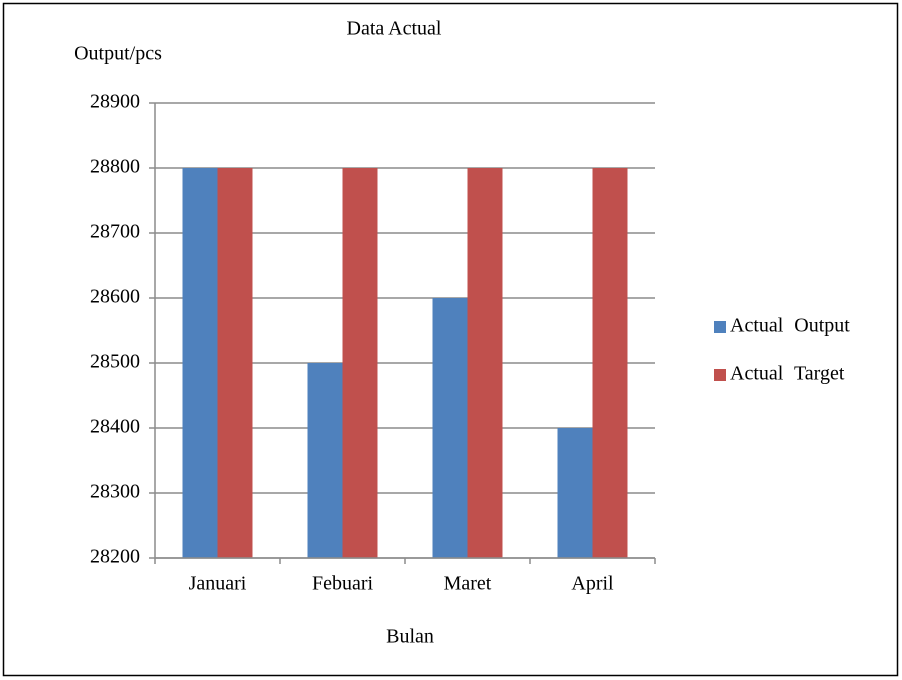  I want to click on x-tick-label: Maret, so click(468, 584).